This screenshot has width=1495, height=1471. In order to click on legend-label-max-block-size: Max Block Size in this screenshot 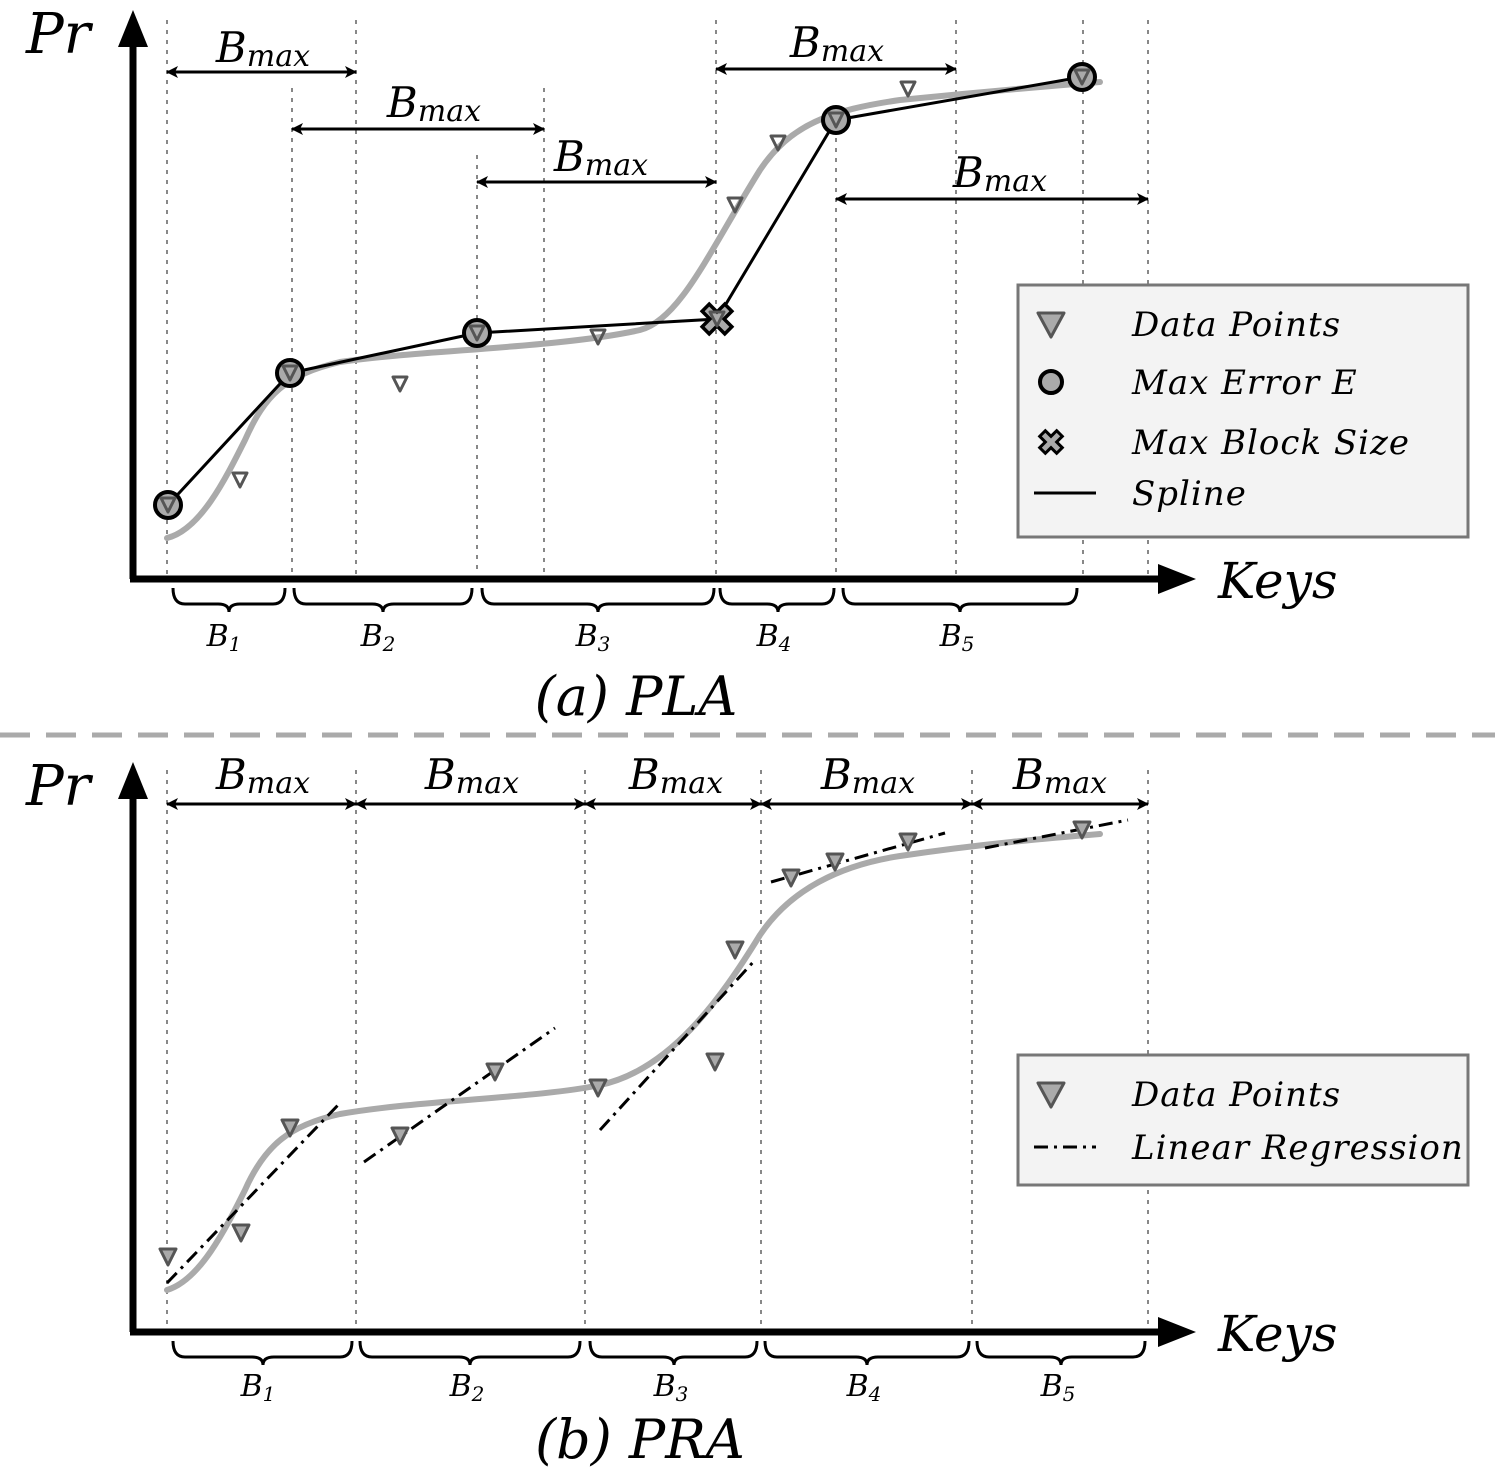, I will do `click(1270, 443)`.